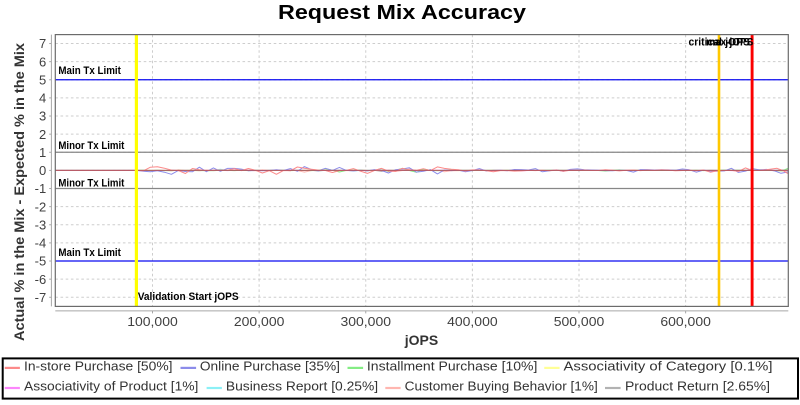  Describe the element at coordinates (41, 243) in the screenshot. I see `svg-text: -4` at that location.